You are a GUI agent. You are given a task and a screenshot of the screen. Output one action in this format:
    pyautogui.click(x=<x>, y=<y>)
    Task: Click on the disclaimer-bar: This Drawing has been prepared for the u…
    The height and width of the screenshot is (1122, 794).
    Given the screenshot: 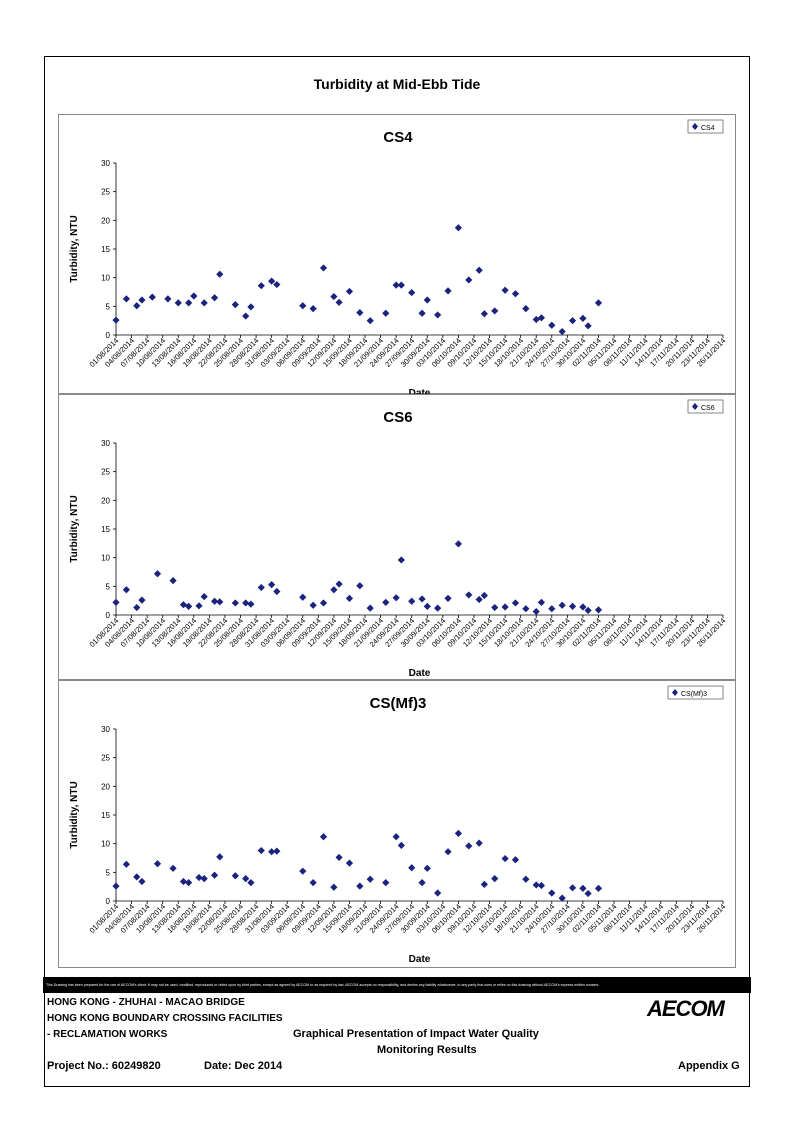 What is the action you would take?
    pyautogui.click(x=397, y=985)
    